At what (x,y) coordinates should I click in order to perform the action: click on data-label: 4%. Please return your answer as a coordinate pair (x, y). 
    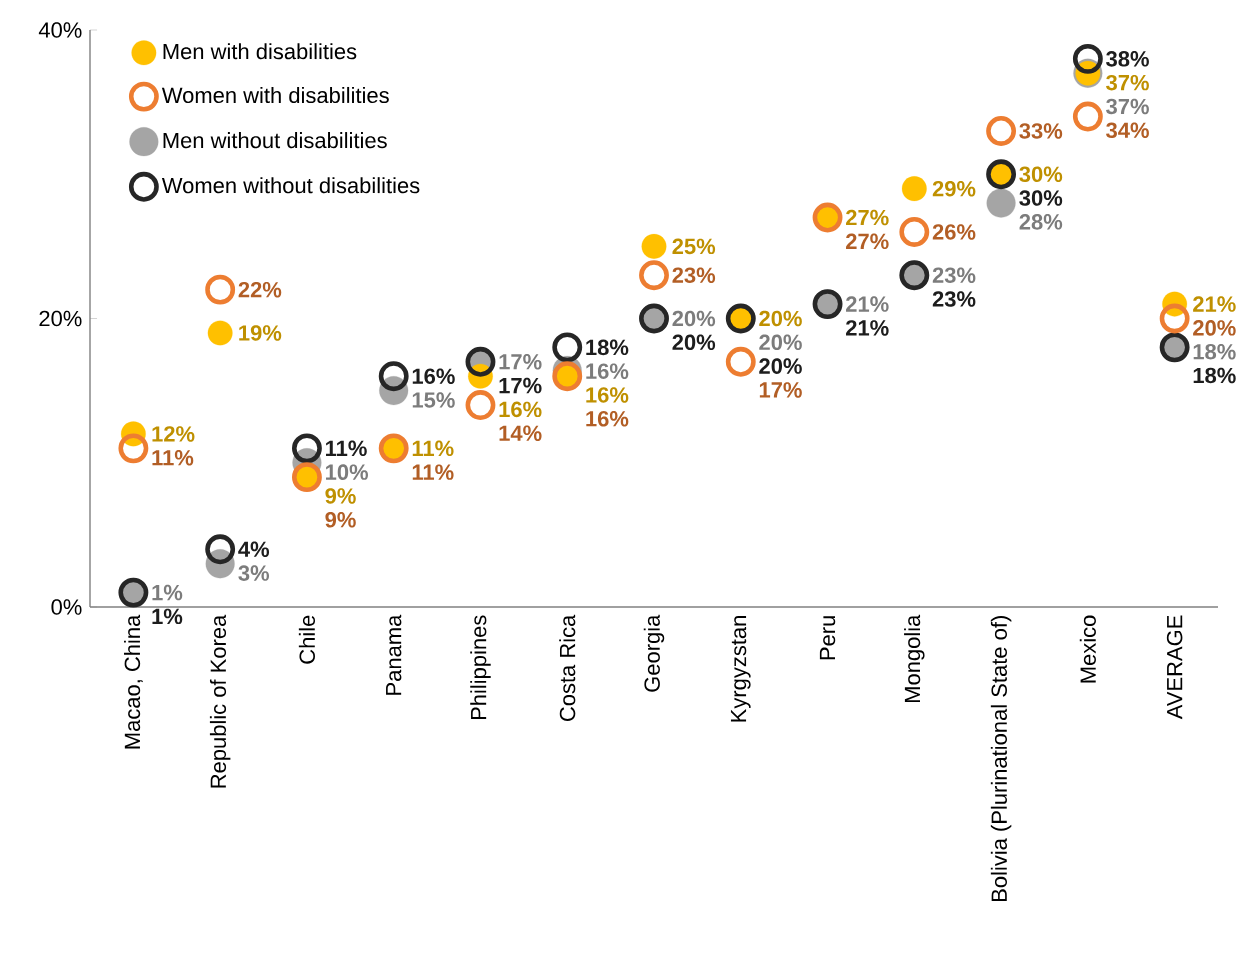
    Looking at the image, I should click on (254, 549).